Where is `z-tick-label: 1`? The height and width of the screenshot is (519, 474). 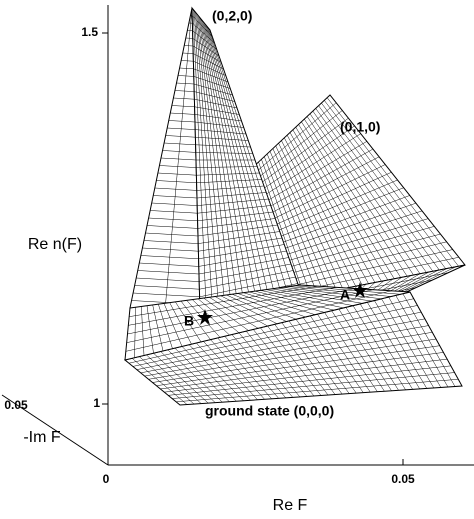
z-tick-label: 1 is located at coordinates (96, 403).